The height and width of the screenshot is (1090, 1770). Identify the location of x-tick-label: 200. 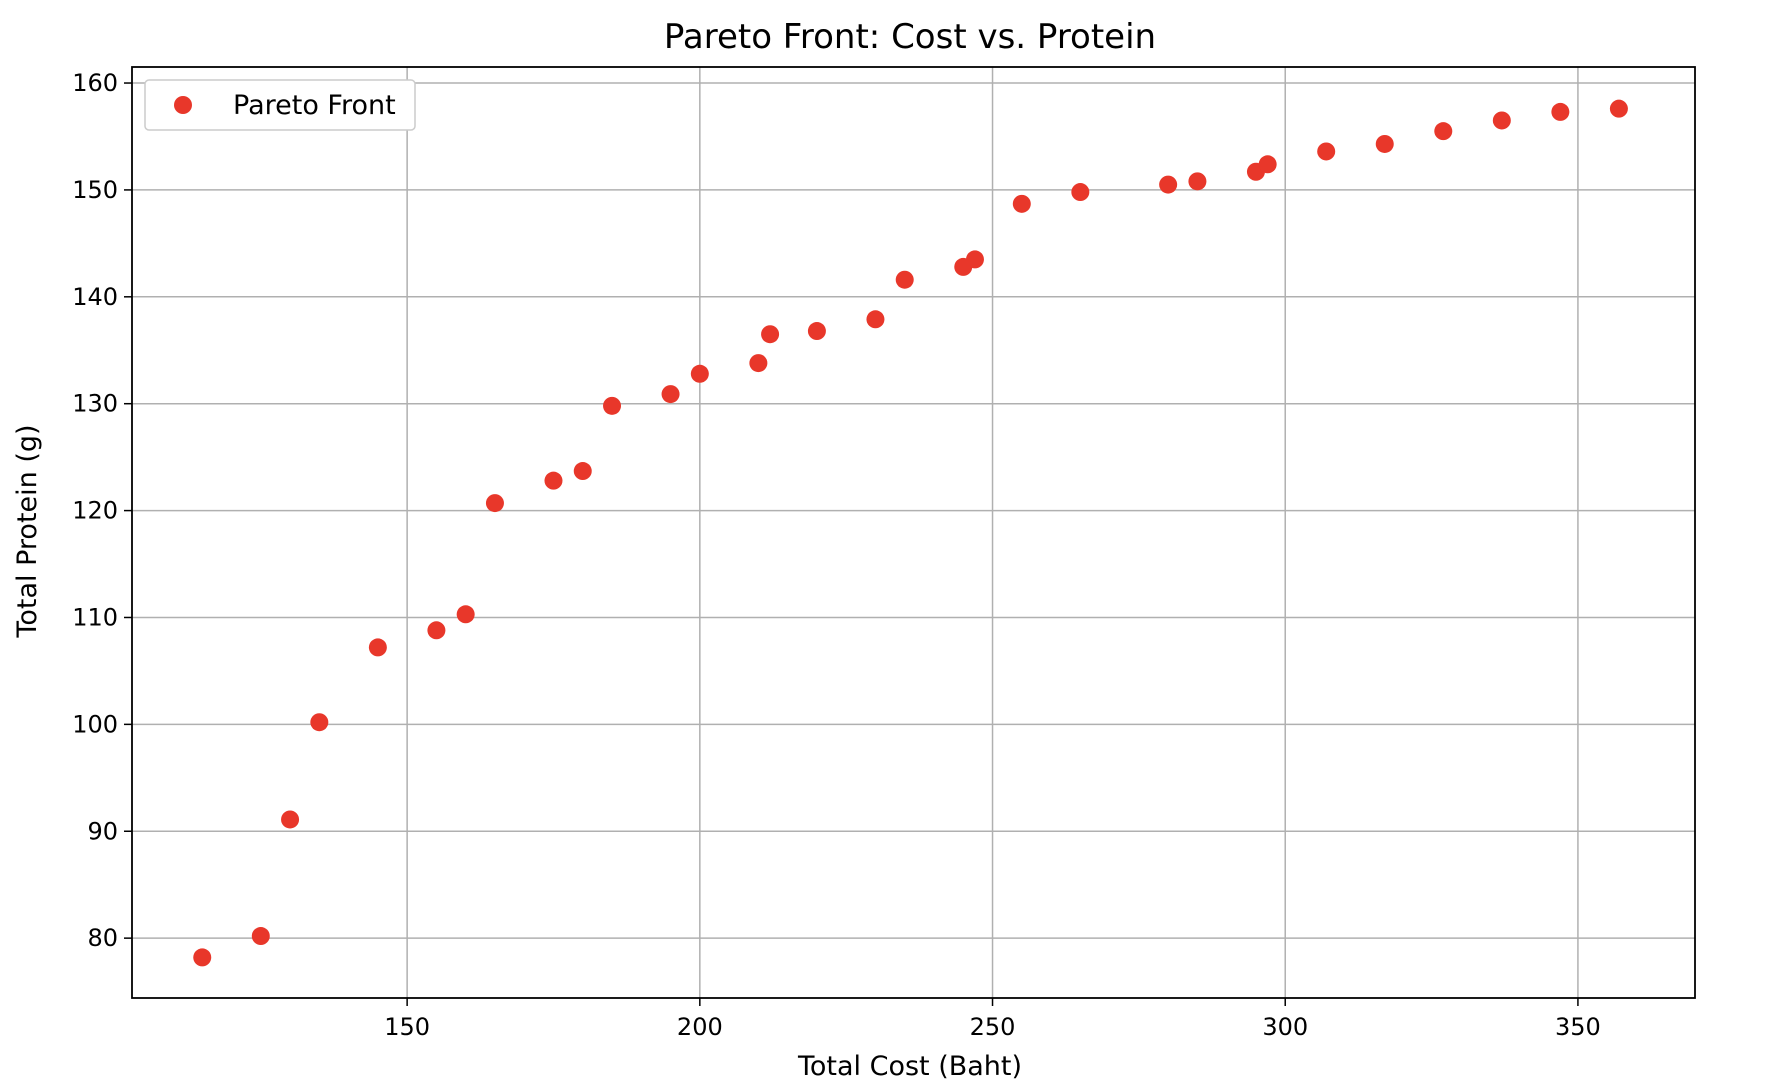
(700, 1027).